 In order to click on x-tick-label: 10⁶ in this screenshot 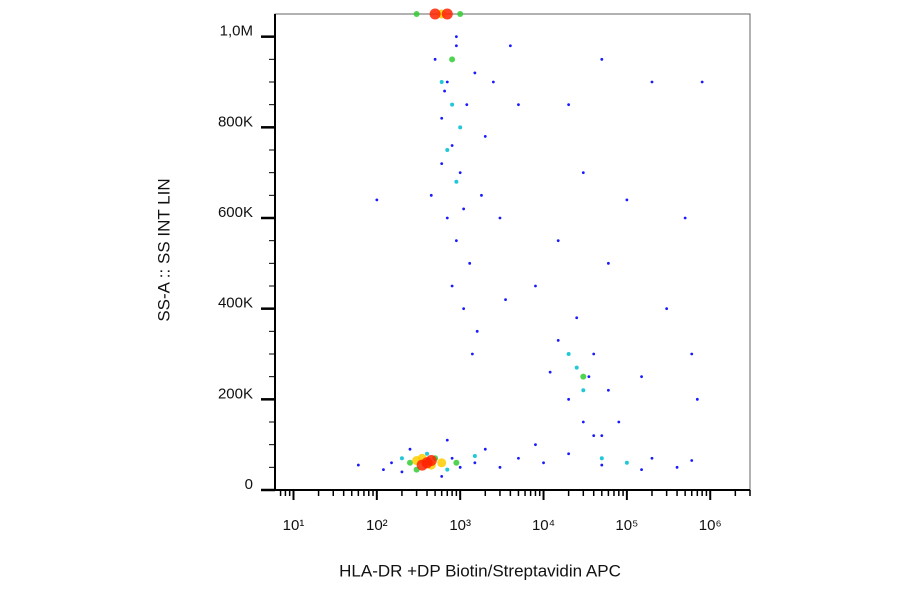, I will do `click(710, 525)`.